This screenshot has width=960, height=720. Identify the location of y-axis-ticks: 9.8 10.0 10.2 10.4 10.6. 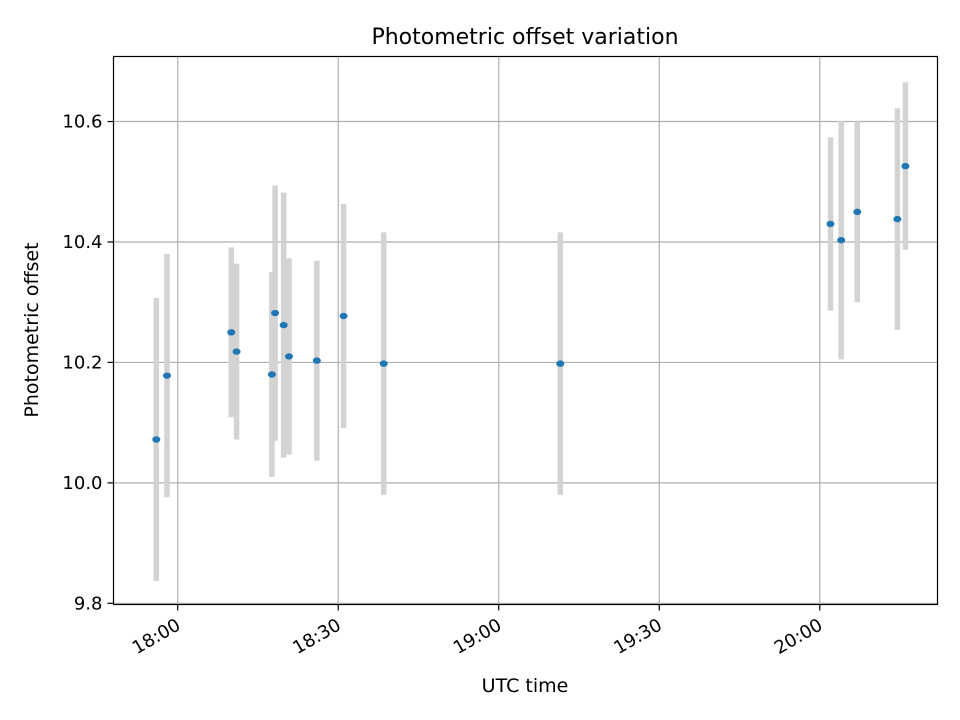
(88, 363).